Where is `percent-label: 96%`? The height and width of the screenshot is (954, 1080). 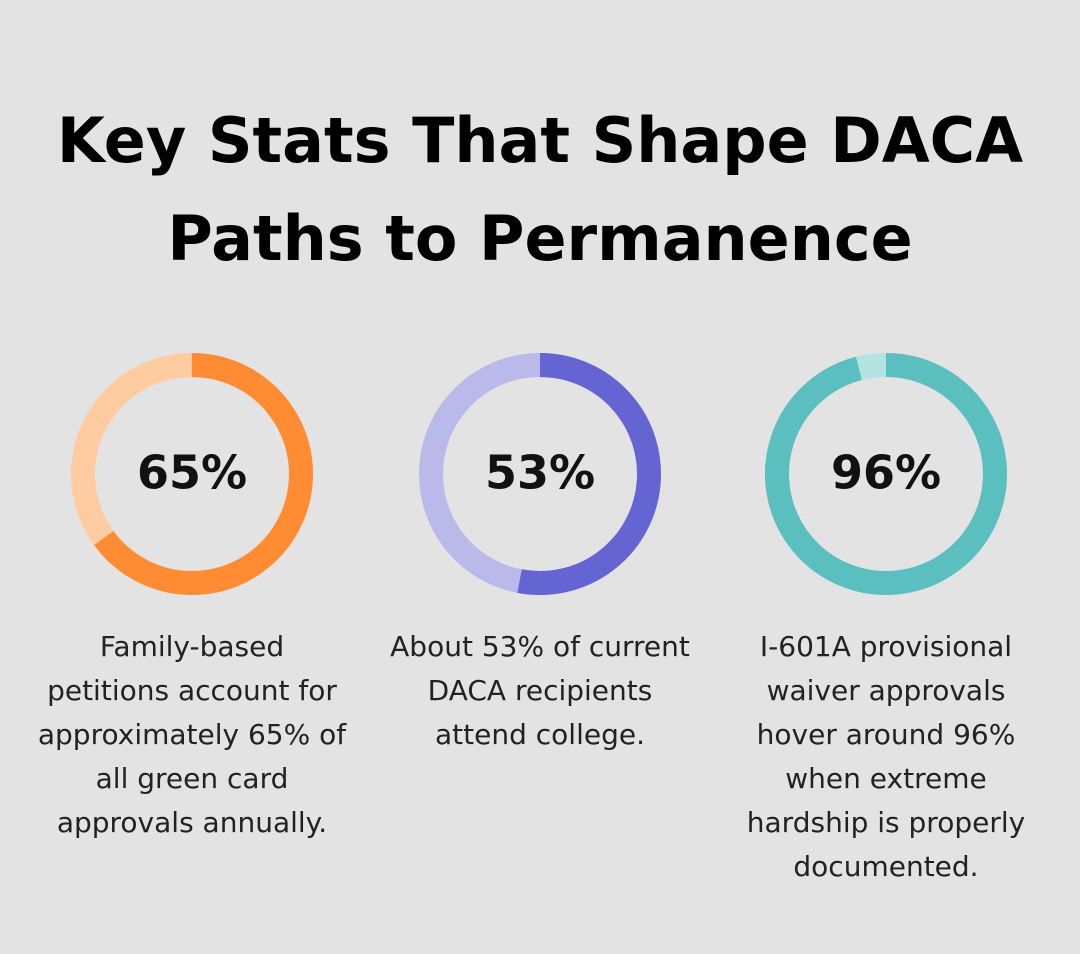
percent-label: 96% is located at coordinates (886, 473).